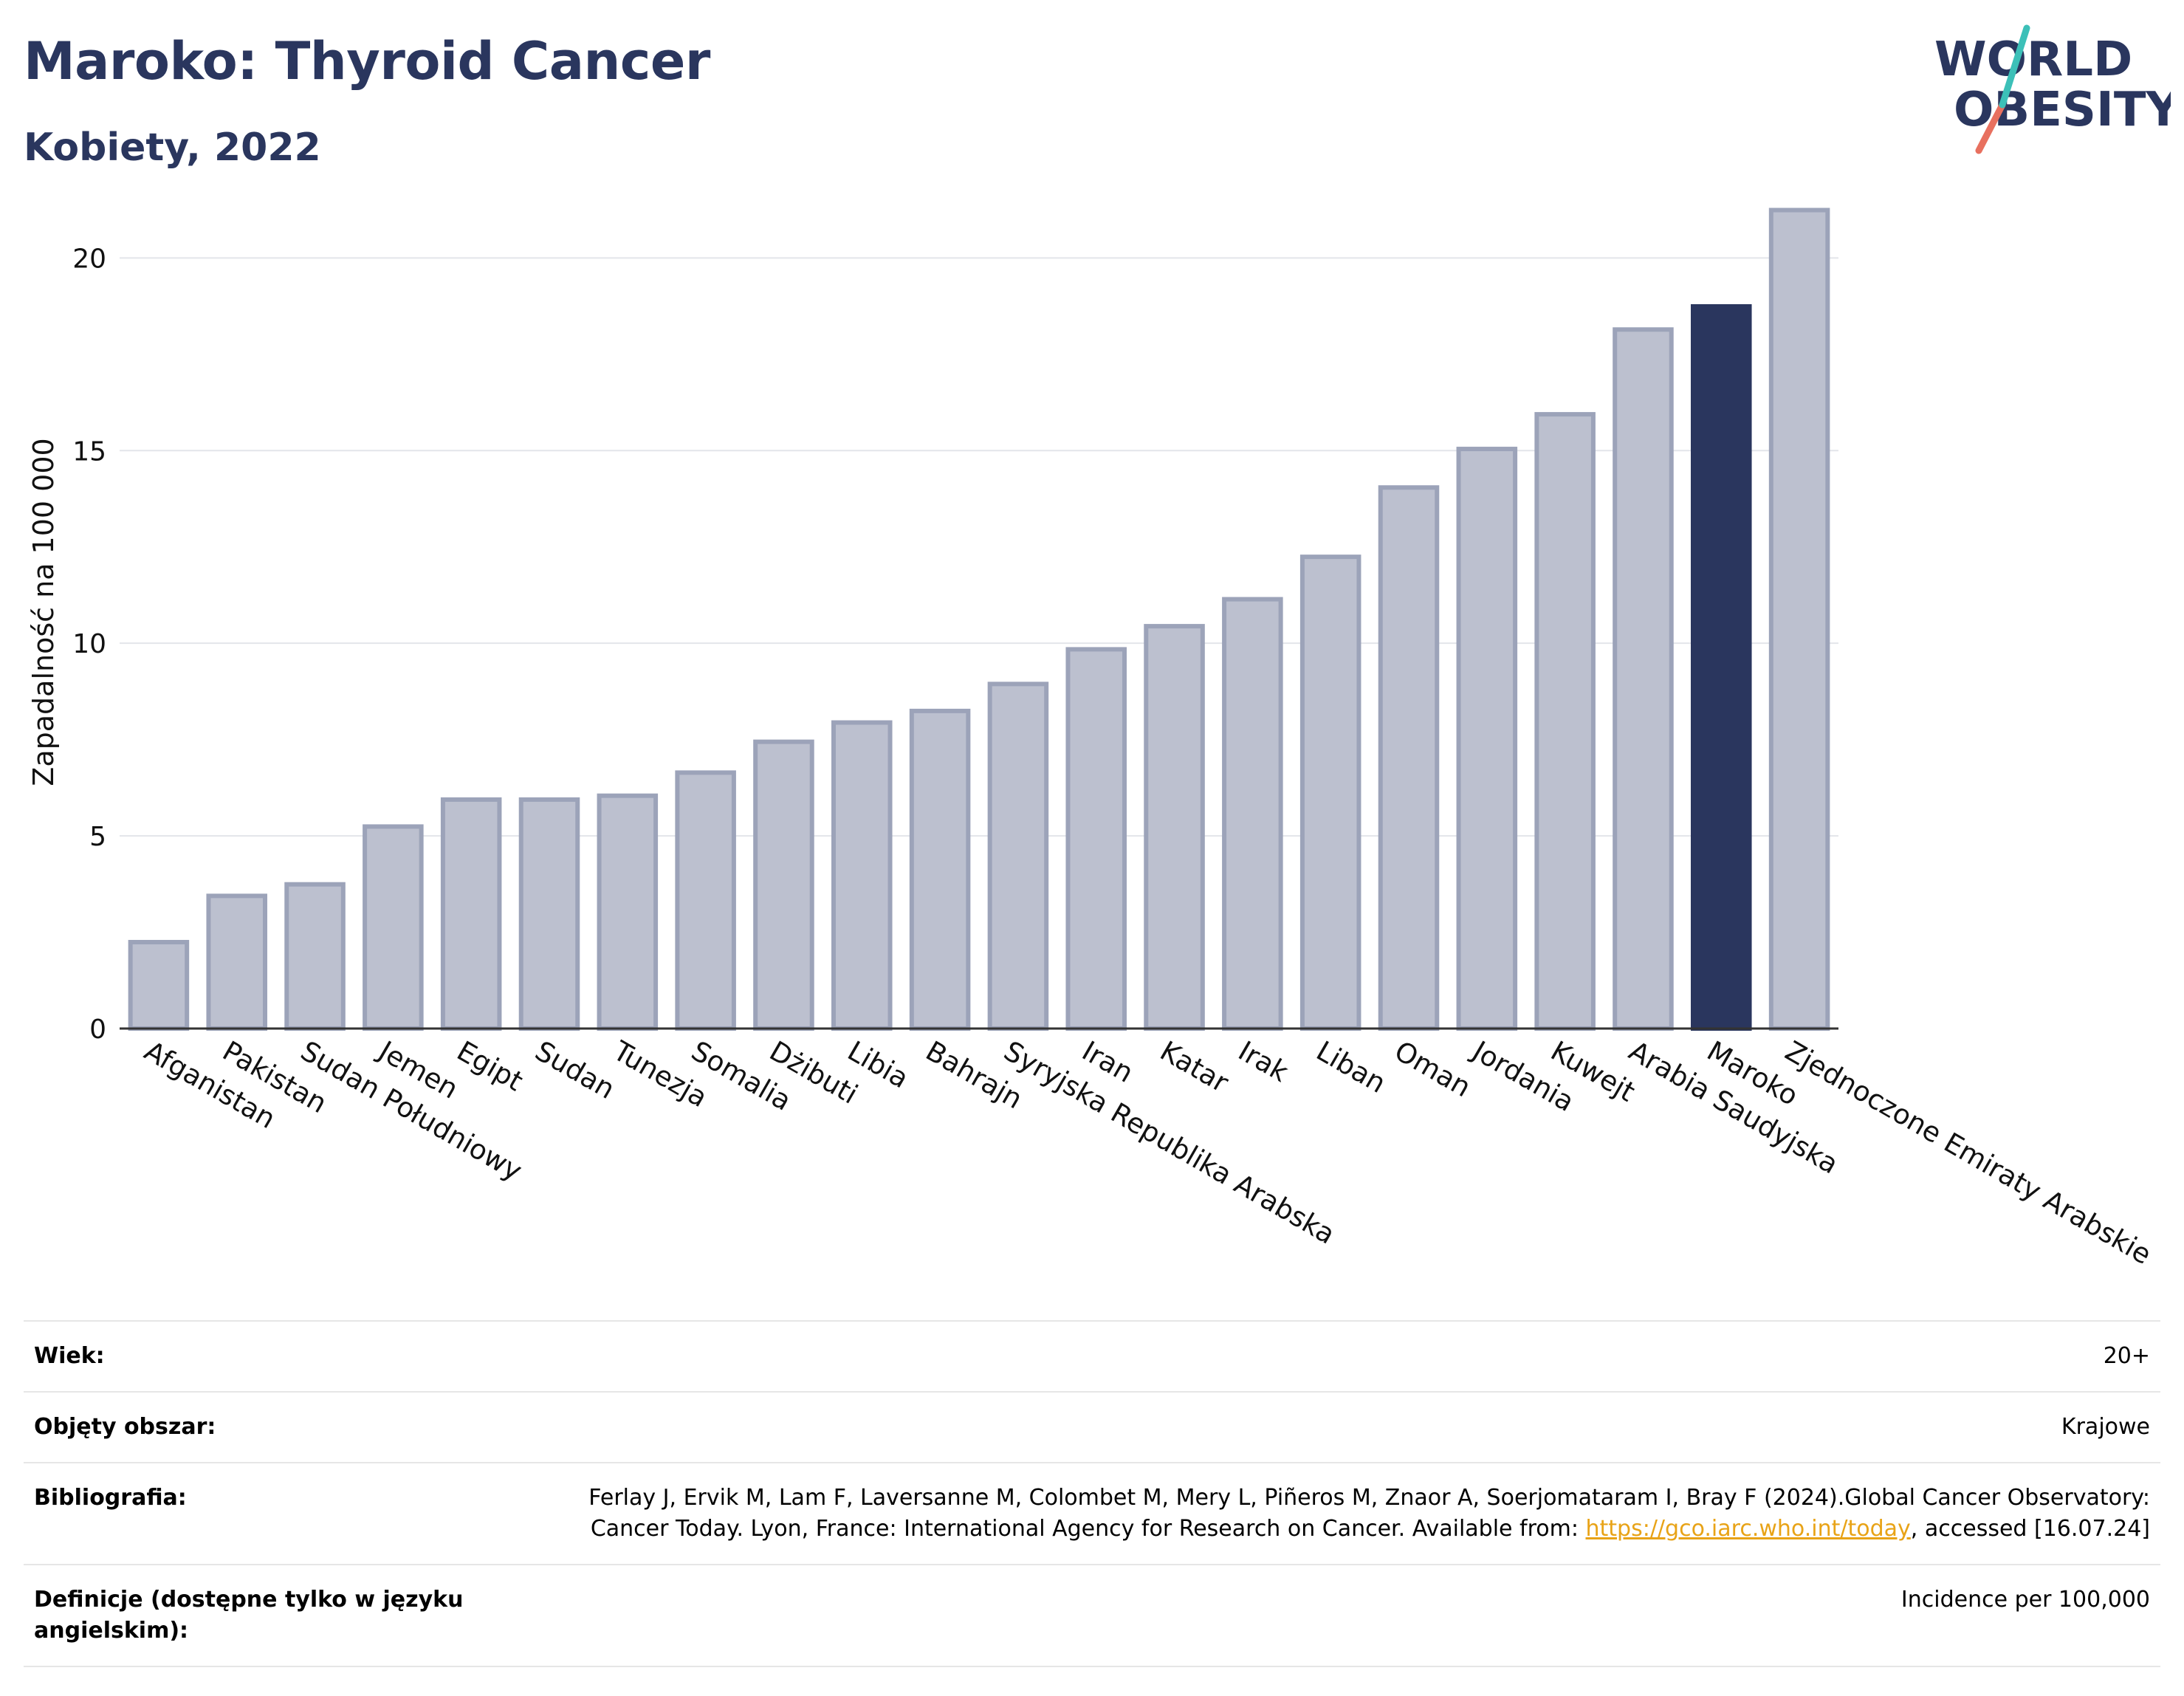 This screenshot has height=1696, width=2184. I want to click on logo-slash-red, so click(1991, 127).